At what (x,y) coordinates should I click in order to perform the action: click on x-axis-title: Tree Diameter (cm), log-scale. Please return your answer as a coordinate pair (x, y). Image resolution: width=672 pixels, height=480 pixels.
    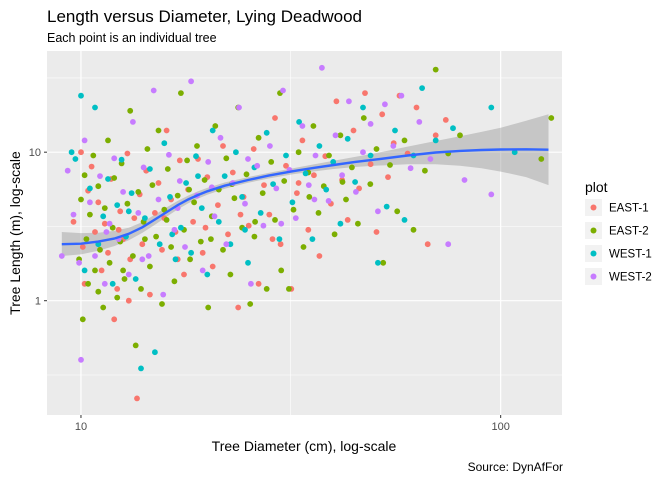
    Looking at the image, I should click on (304, 446).